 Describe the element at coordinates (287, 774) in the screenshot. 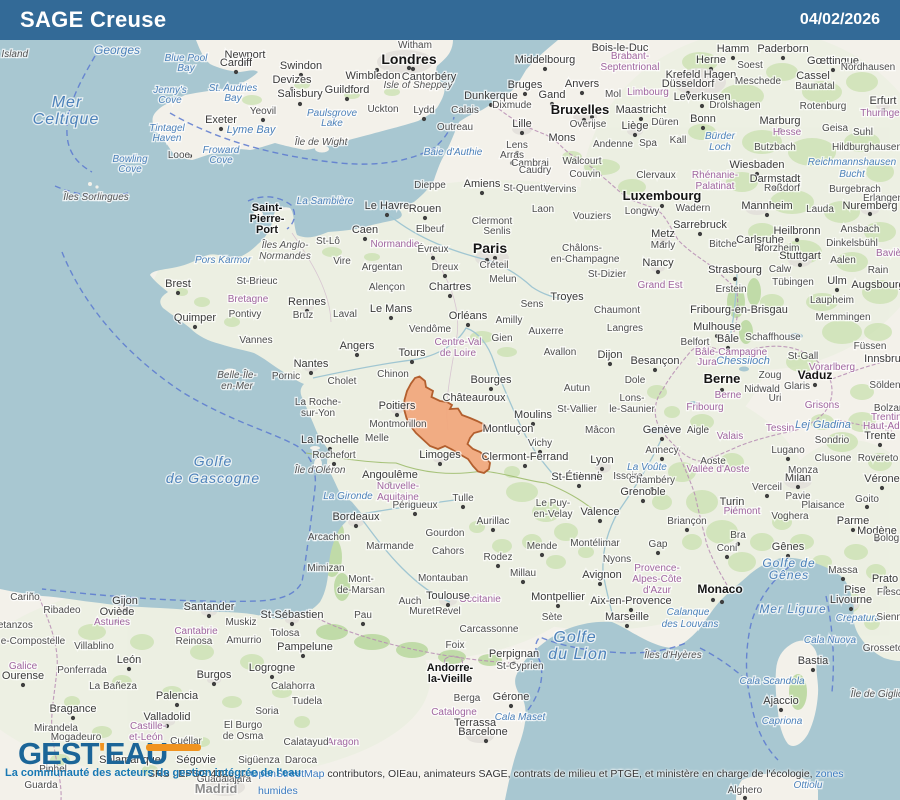

I see `osm-link: OpenStreetMap` at that location.